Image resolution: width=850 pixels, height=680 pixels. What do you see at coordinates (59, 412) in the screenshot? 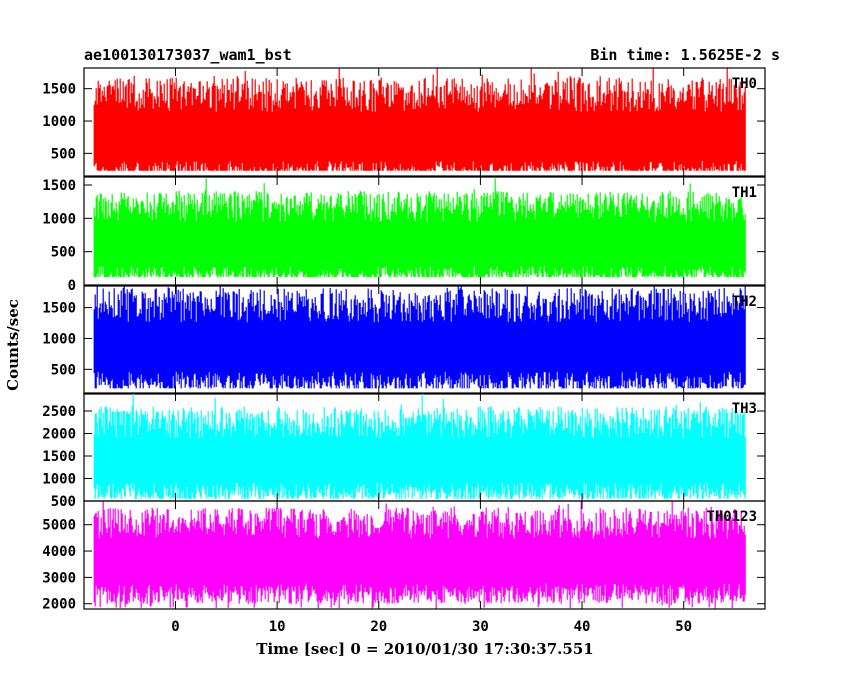
I see `y-tick-label: 2500` at bounding box center [59, 412].